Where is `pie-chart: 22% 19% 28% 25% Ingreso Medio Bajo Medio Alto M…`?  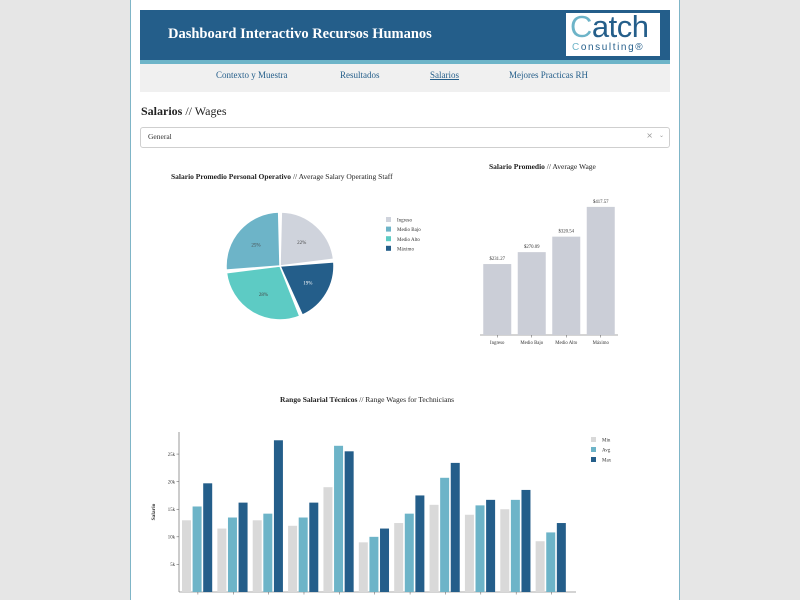 pie-chart: 22% 19% 28% 25% Ingreso Medio Bajo Medio Alto M… is located at coordinates (323, 266).